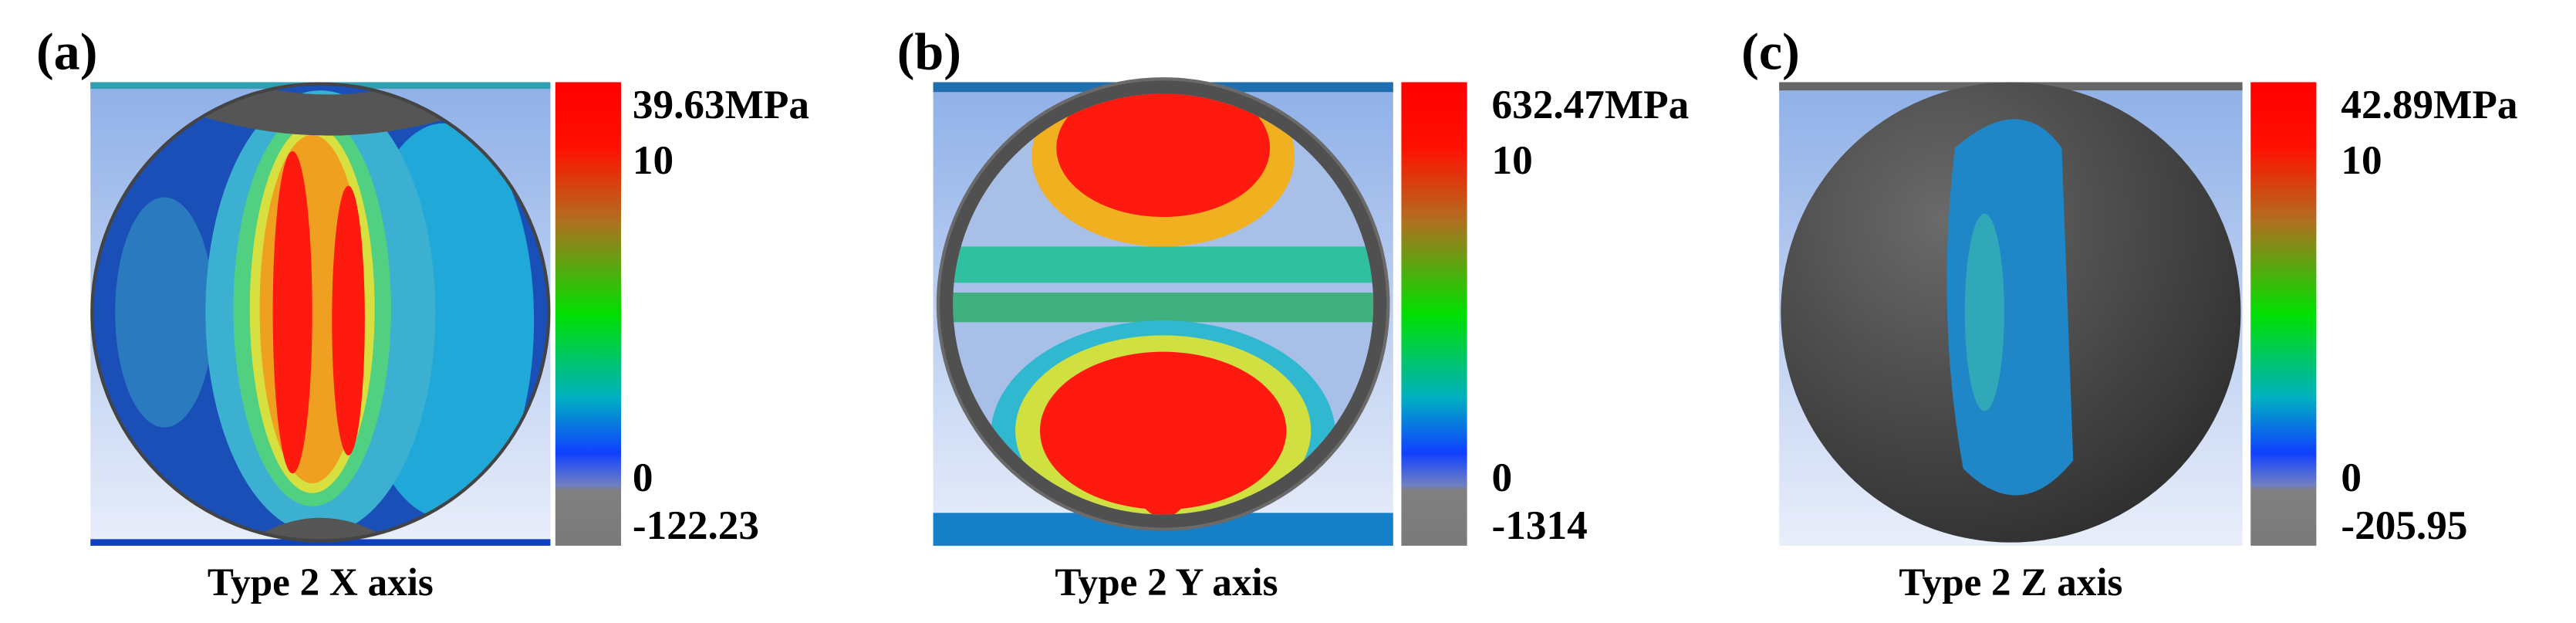 This screenshot has height=623, width=2576. I want to click on panel-label: (a), so click(66, 51).